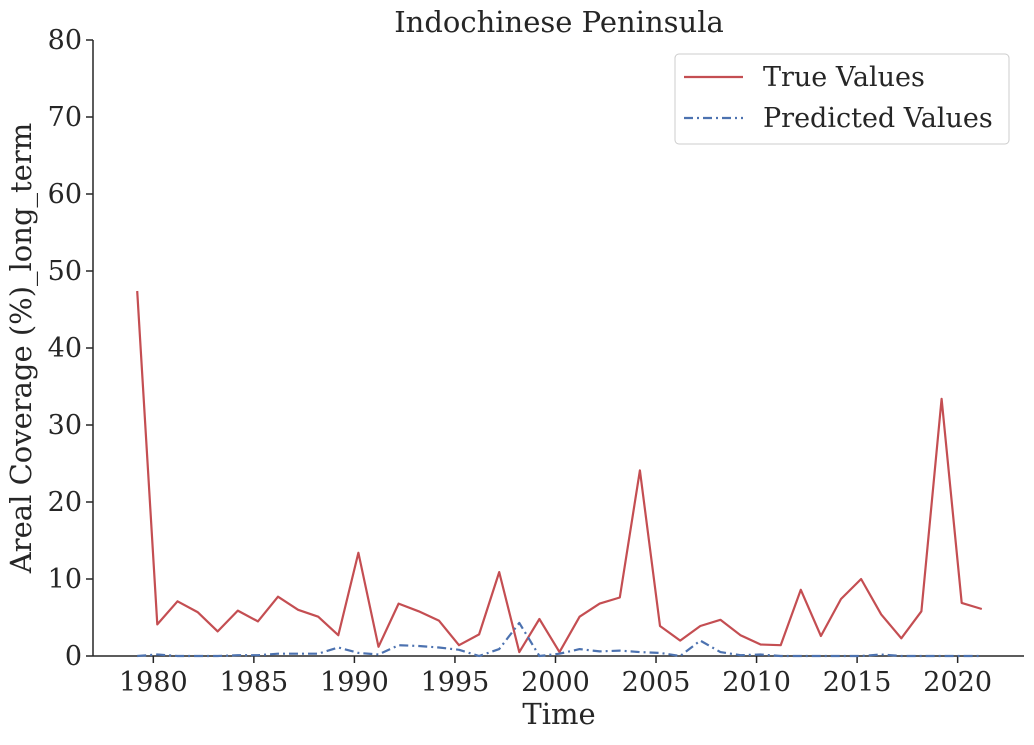 Image resolution: width=1034 pixels, height=745 pixels. What do you see at coordinates (65, 194) in the screenshot?
I see `y-tick-label: 60` at bounding box center [65, 194].